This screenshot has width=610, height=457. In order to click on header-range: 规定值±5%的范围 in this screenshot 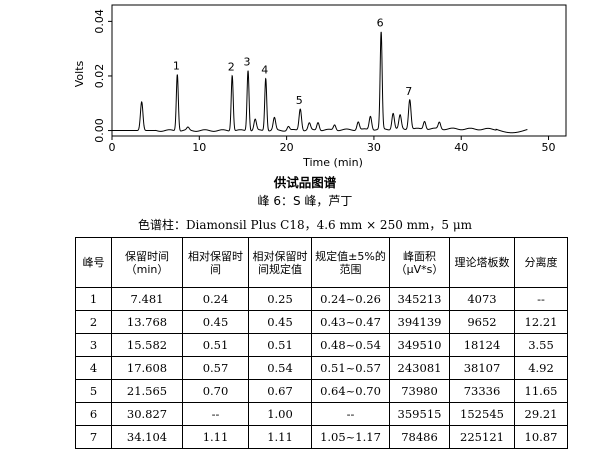, I will do `click(350, 262)`.